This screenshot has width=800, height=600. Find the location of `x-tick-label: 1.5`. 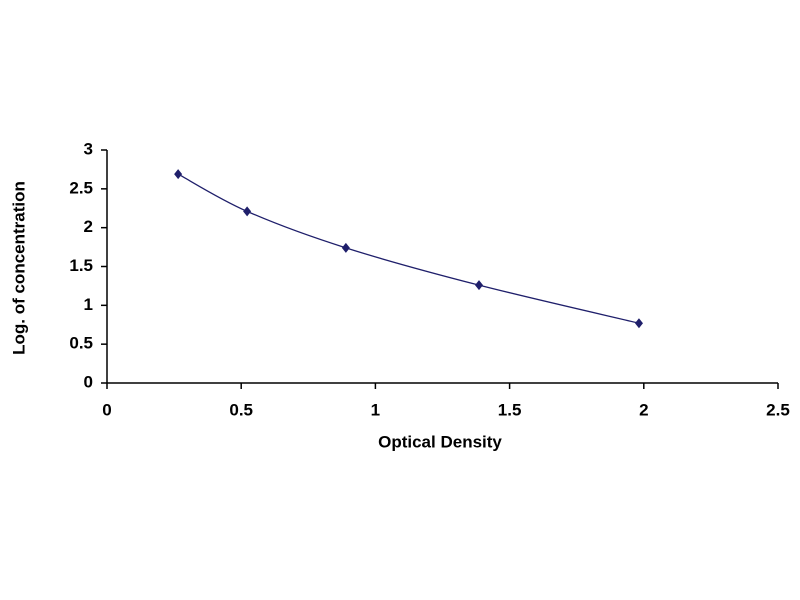

x-tick-label: 1.5 is located at coordinates (510, 409).